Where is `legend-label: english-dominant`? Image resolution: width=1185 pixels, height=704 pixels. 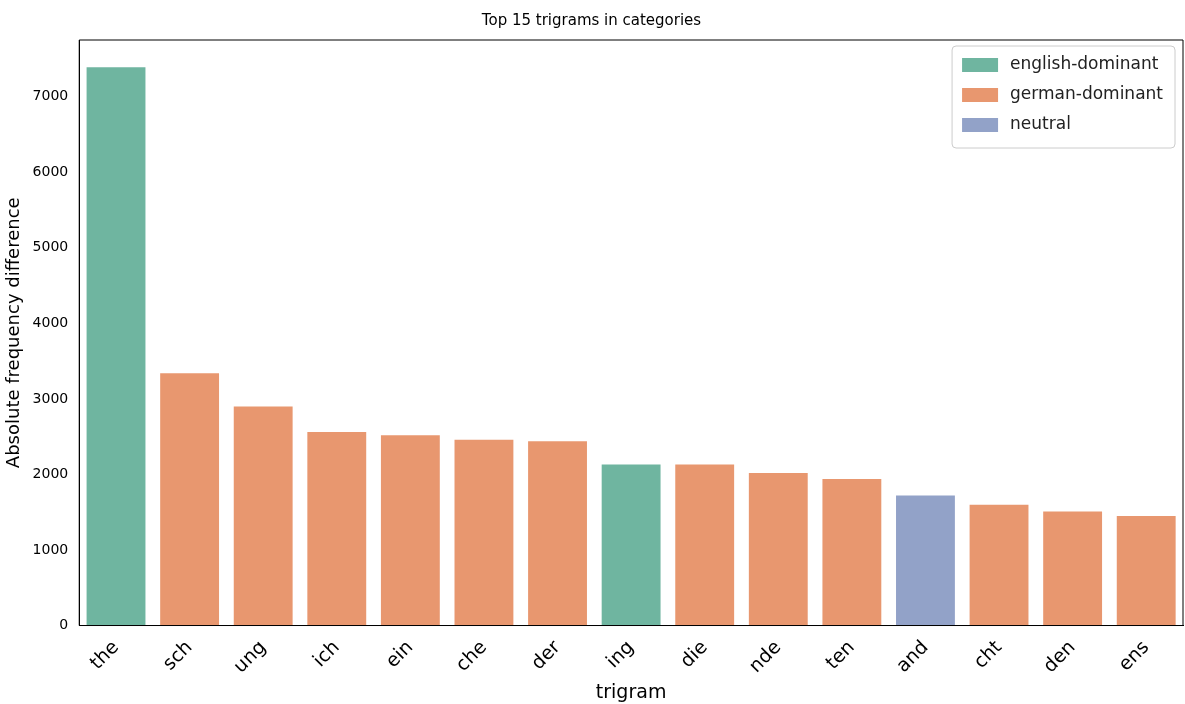 legend-label: english-dominant is located at coordinates (1084, 63).